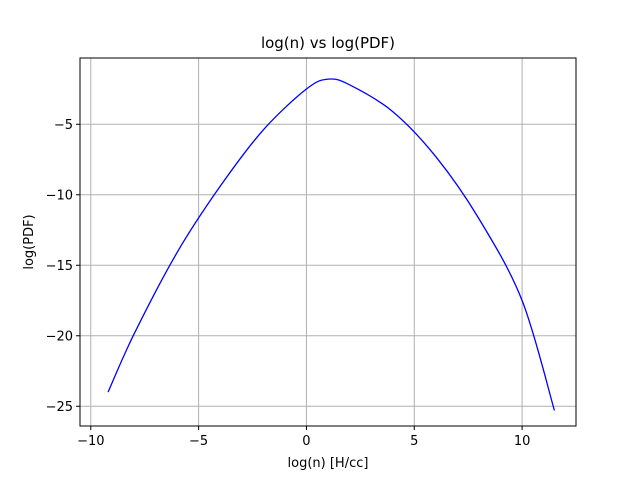 This screenshot has height=480, width=640. What do you see at coordinates (59, 407) in the screenshot?
I see `y-tick-label: −25` at bounding box center [59, 407].